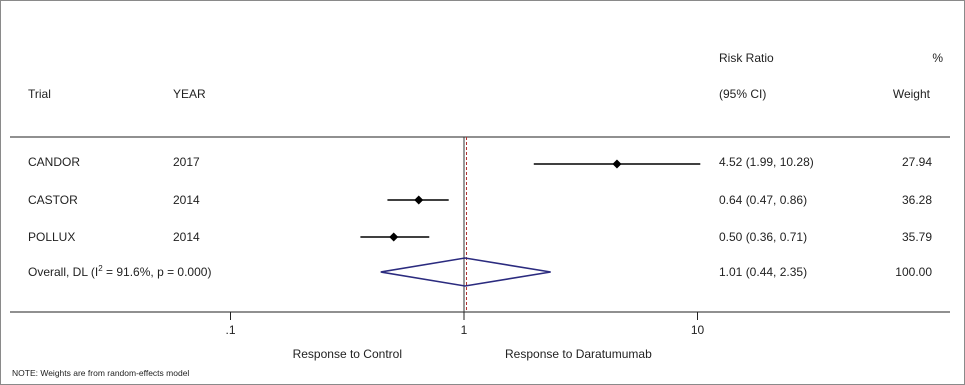 Image resolution: width=965 pixels, height=385 pixels. What do you see at coordinates (917, 237) in the screenshot?
I see `study-weight: 35.79` at bounding box center [917, 237].